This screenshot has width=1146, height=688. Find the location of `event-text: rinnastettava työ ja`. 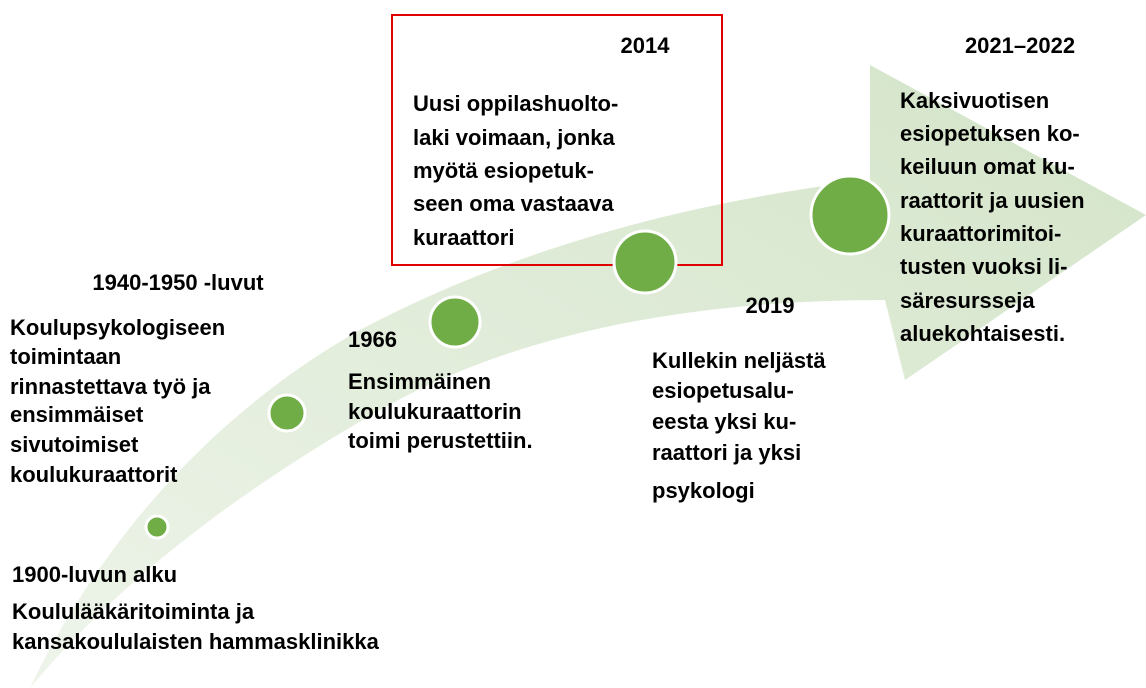

event-text: rinnastettava työ ja is located at coordinates (110, 386).